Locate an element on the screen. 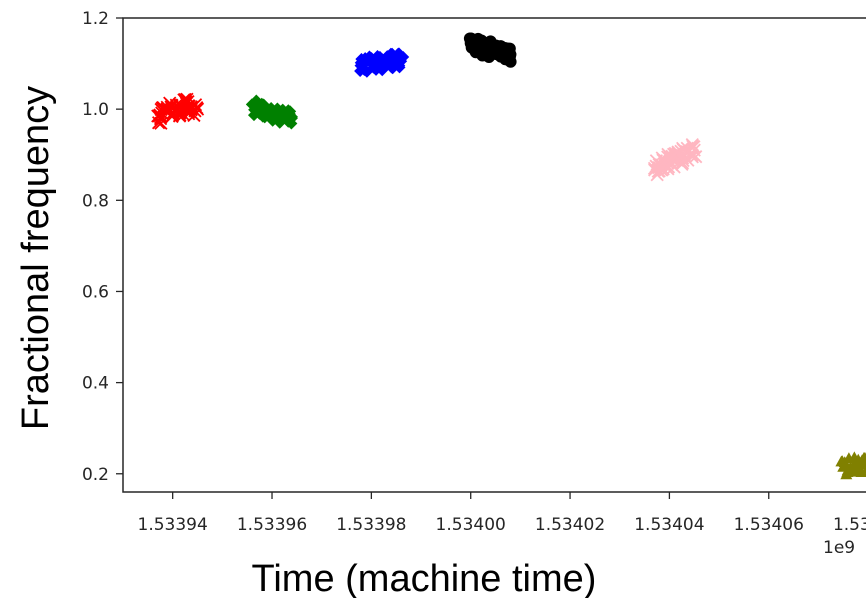 Image resolution: width=866 pixels, height=598 pixels. y-tick-label: 0.6 is located at coordinates (95, 292).